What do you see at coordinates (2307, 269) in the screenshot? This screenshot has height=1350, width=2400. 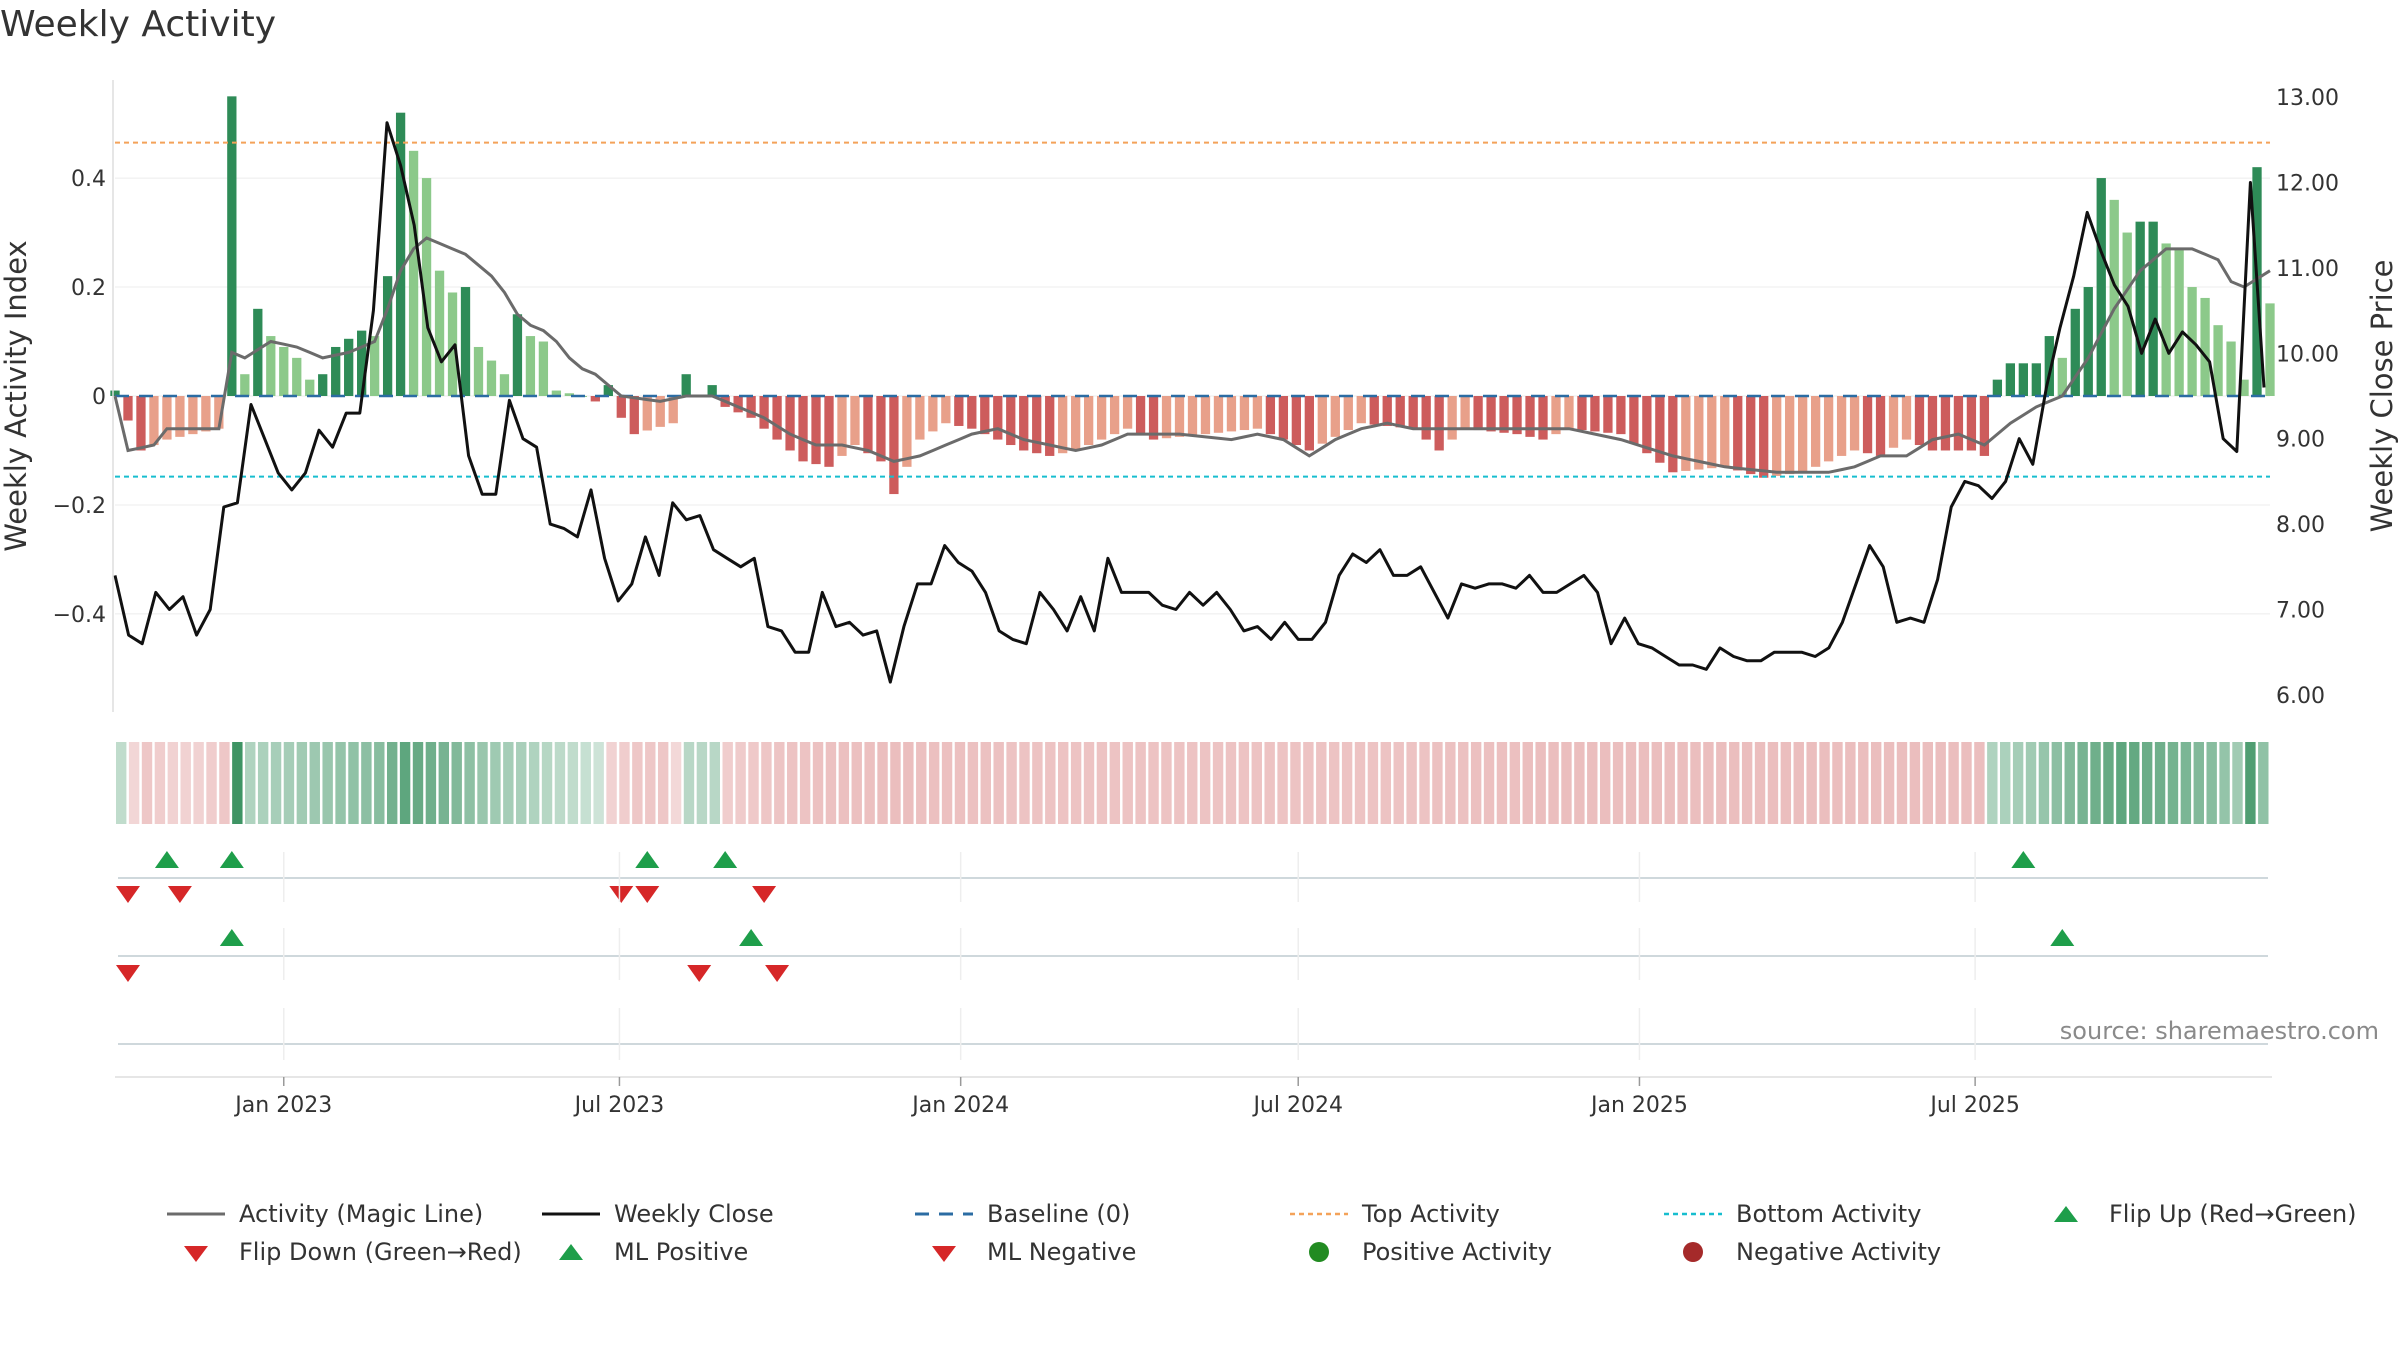 I see `y2-tick-label: 11.00` at bounding box center [2307, 269].